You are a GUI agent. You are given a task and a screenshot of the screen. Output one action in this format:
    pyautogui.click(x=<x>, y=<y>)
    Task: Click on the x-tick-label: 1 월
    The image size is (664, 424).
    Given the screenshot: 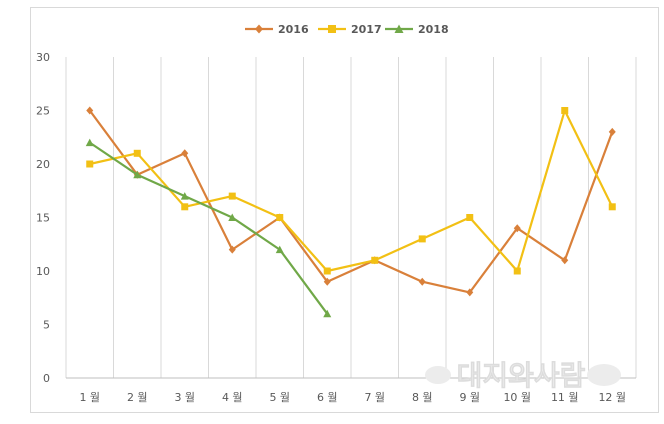 What is the action you would take?
    pyautogui.click(x=89, y=397)
    